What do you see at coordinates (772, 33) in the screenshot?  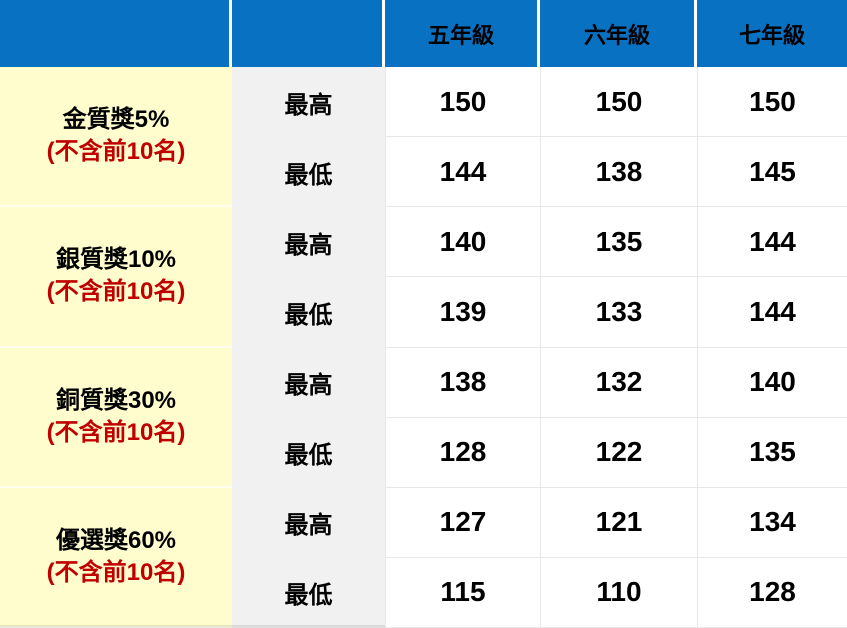 I see `header-grade-7: 七年級` at bounding box center [772, 33].